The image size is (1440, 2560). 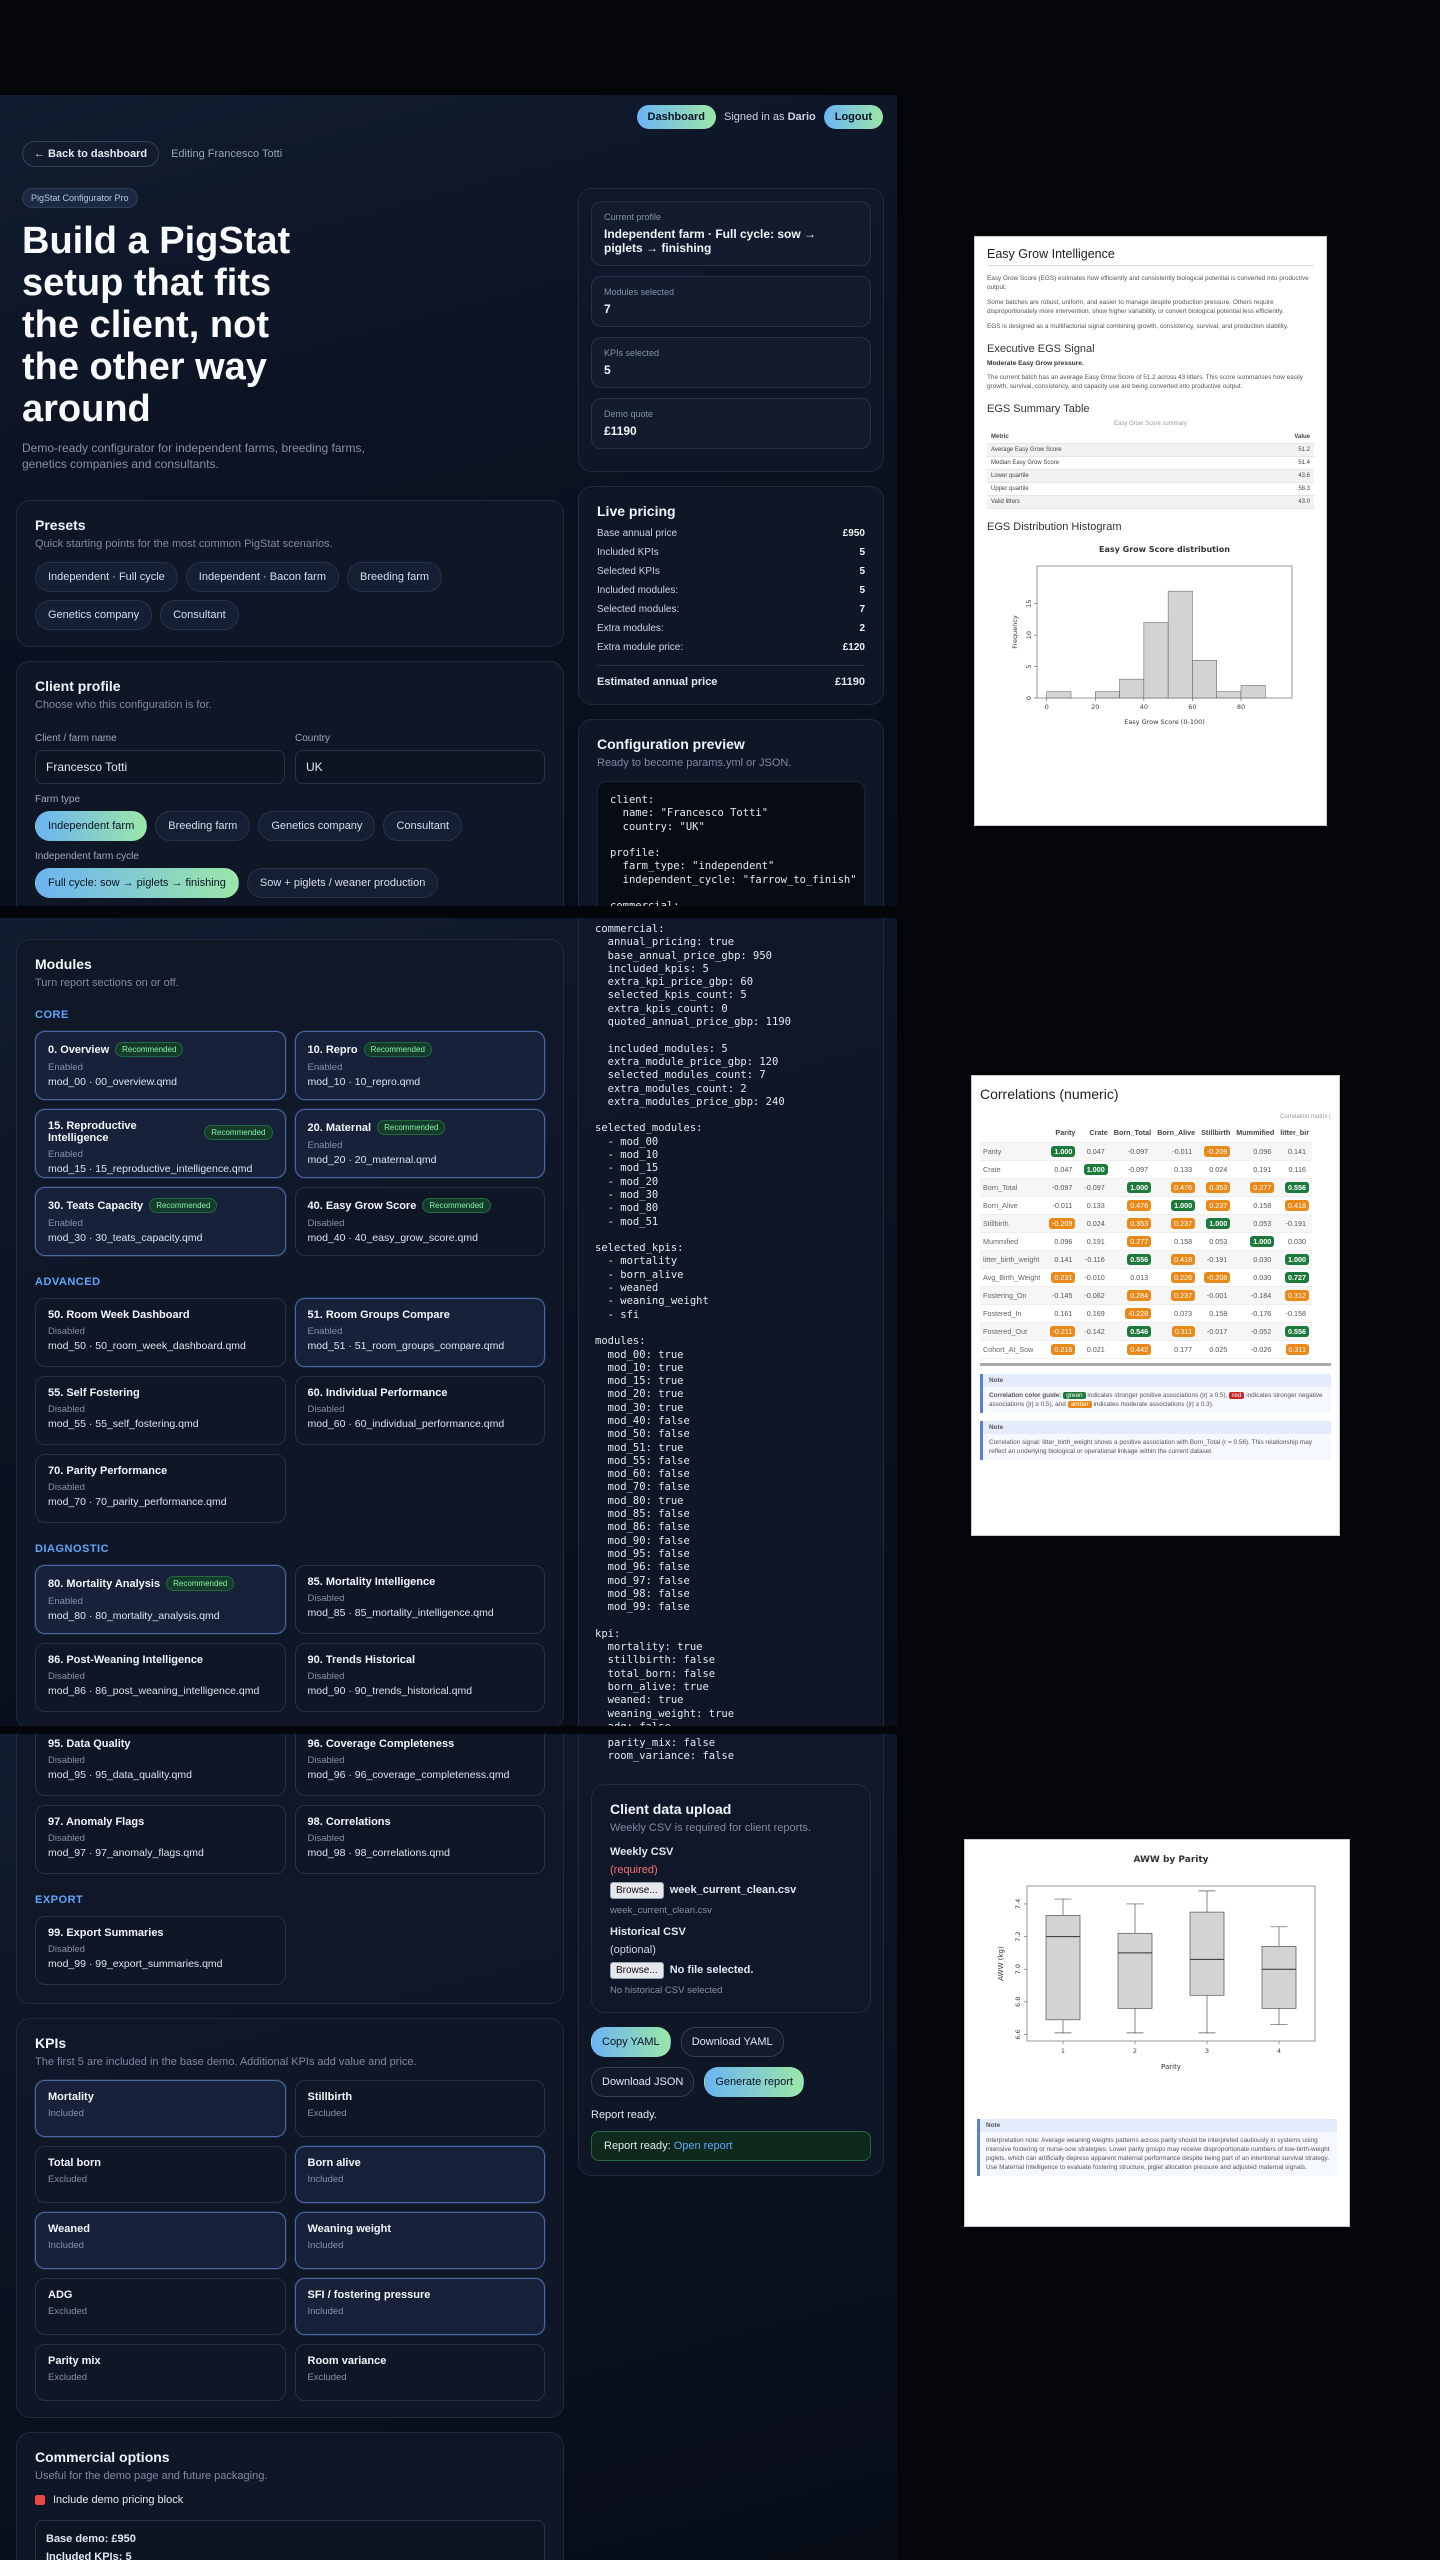 I want to click on checkbox-row: Include demo pricing block, so click(x=290, y=2500).